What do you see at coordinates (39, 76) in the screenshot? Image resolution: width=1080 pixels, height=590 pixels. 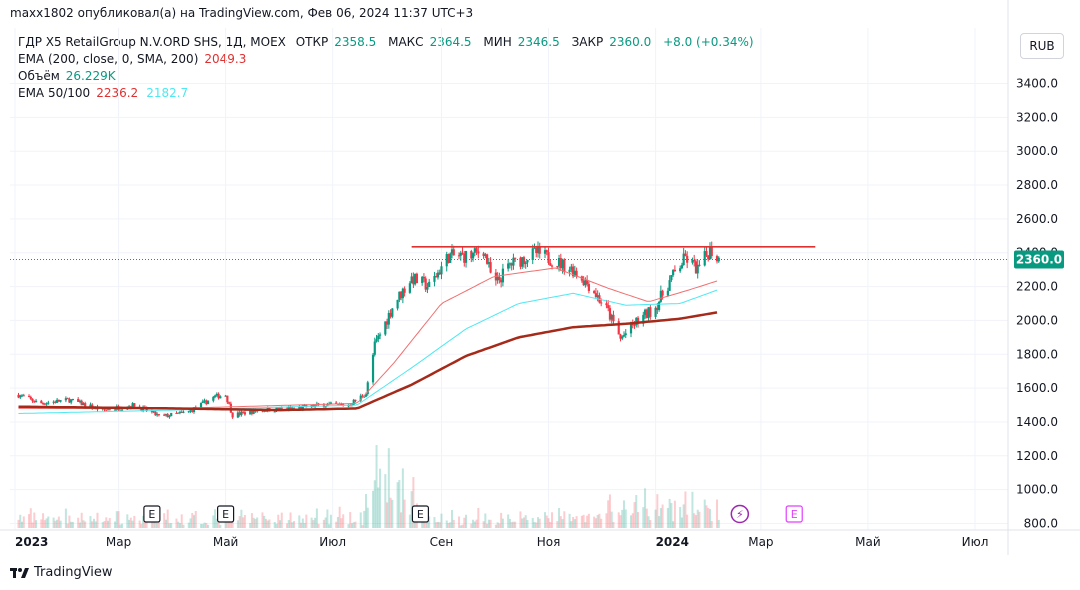 I see `volume-label: Объём` at bounding box center [39, 76].